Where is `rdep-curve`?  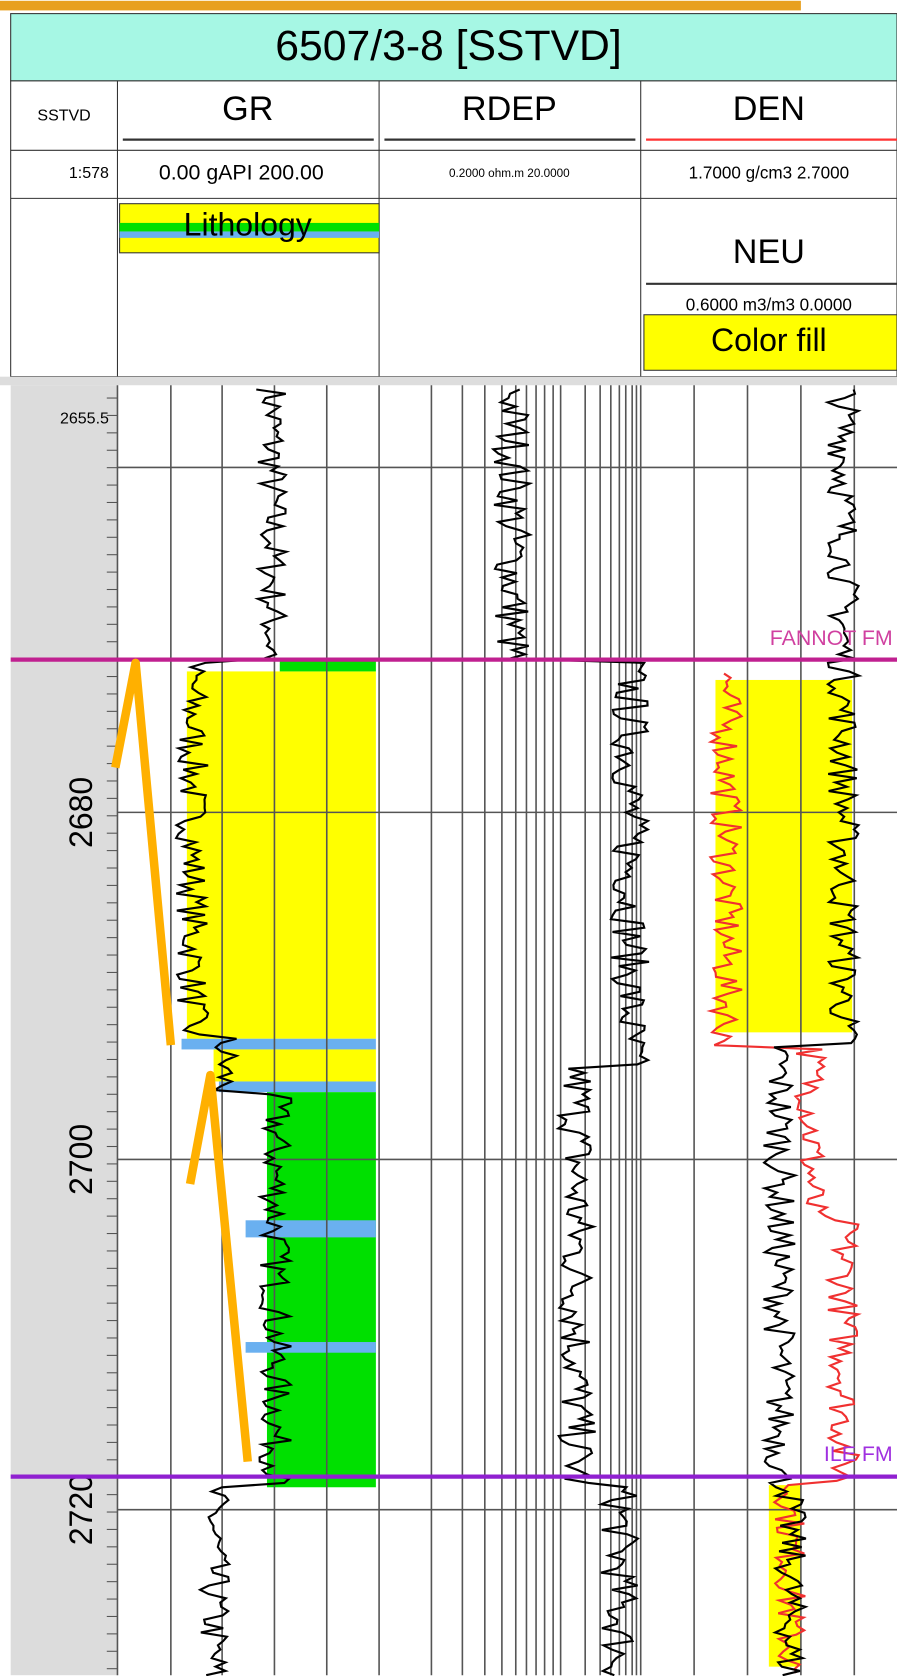
rdep-curve is located at coordinates (570, 1032).